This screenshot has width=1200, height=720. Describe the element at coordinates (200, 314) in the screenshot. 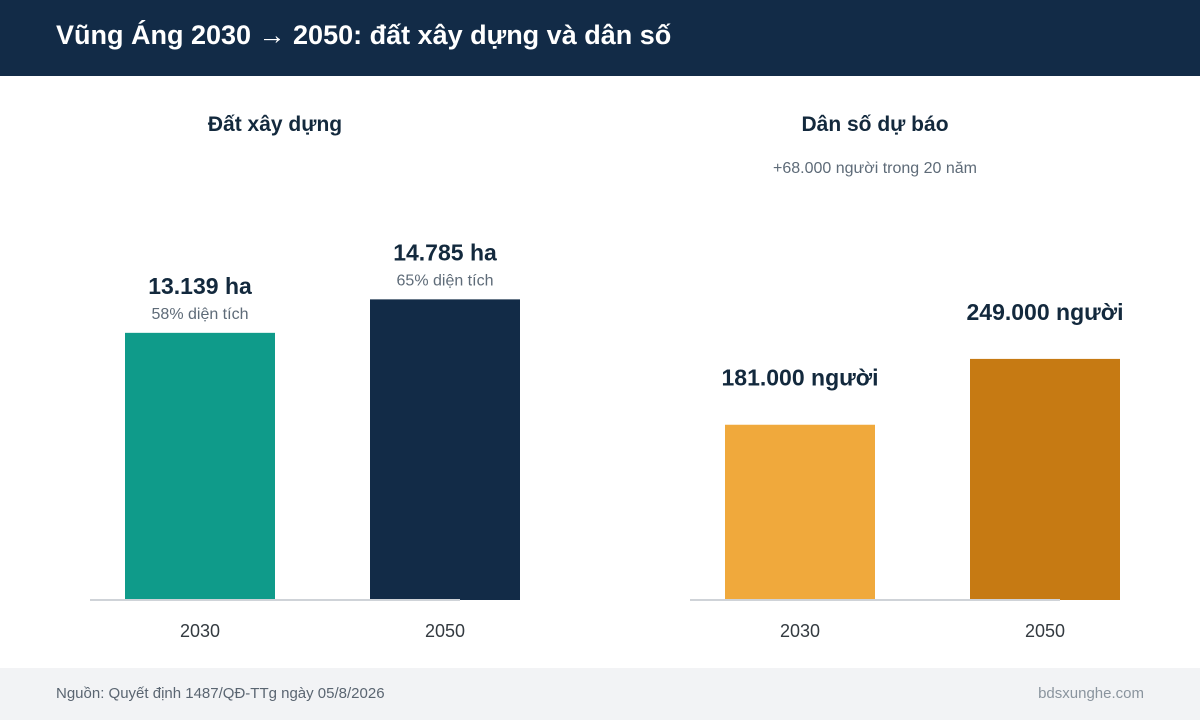

I see `chart-land-share-label: 58% diện tích` at that location.